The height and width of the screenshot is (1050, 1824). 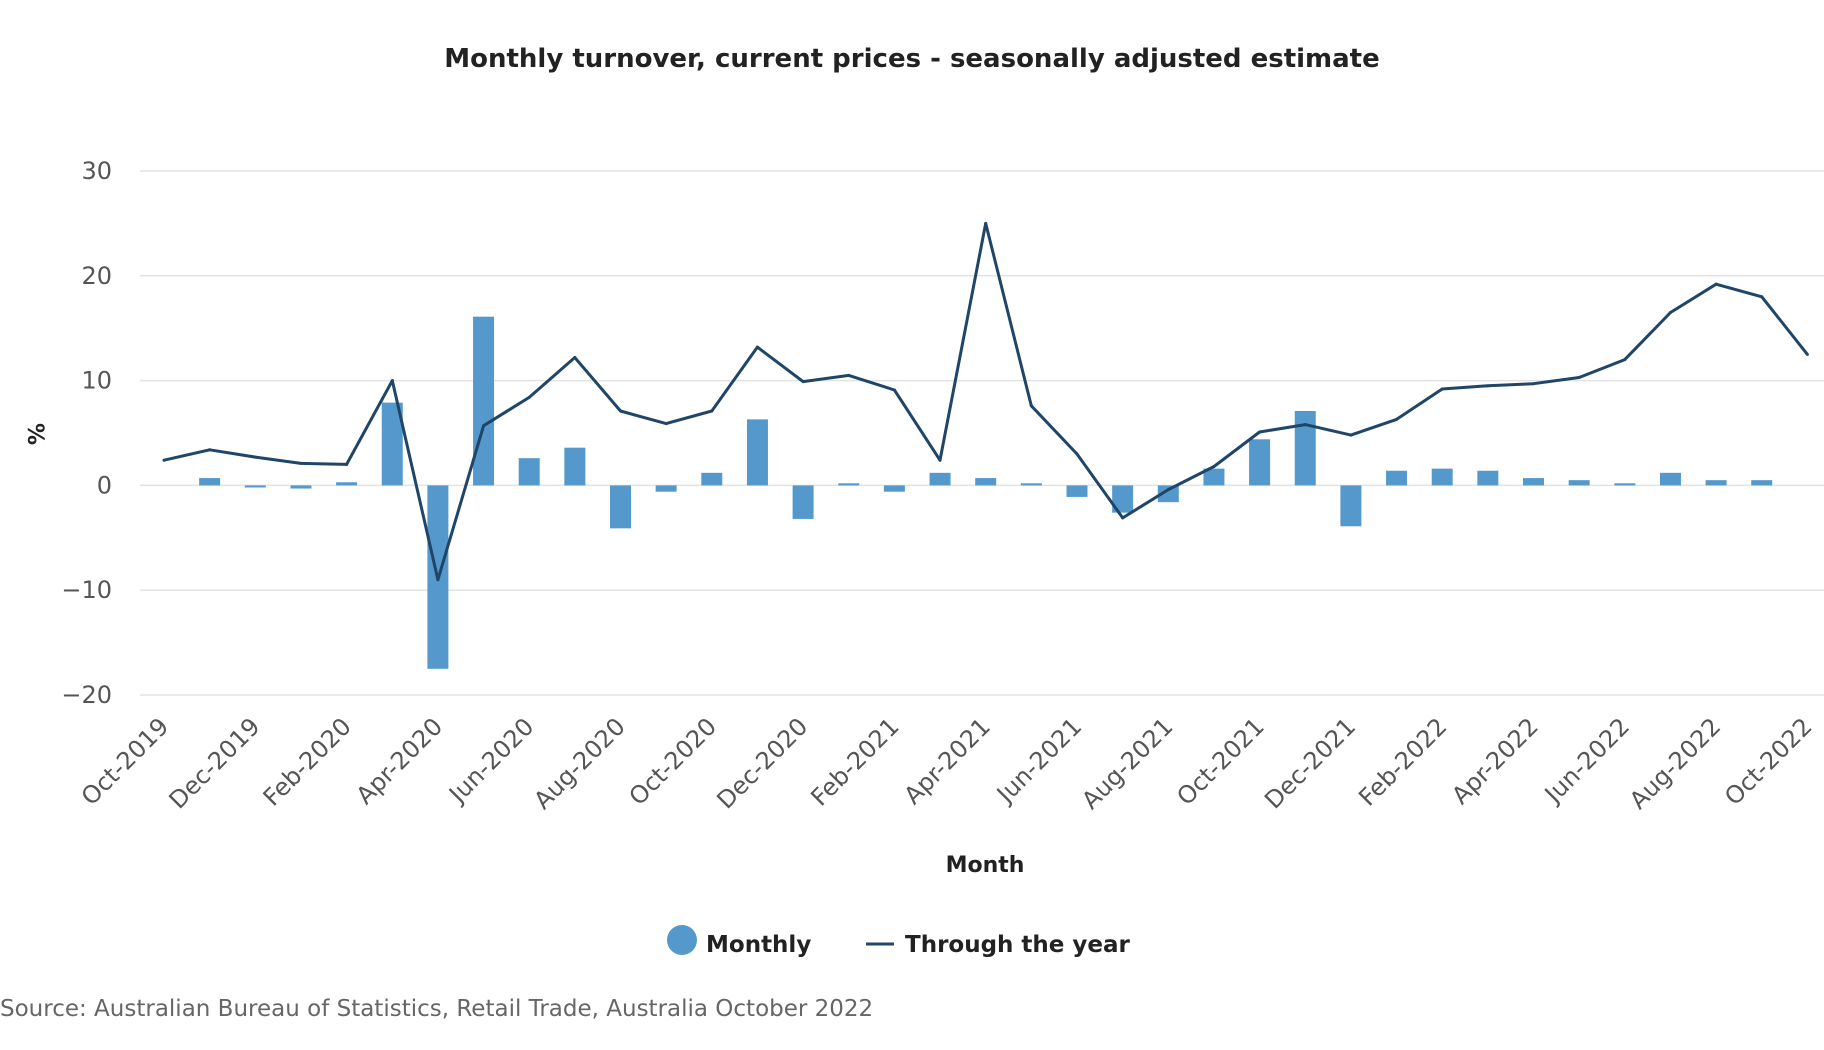 What do you see at coordinates (1675, 763) in the screenshot?
I see `x-tick-label: Aug-2022` at bounding box center [1675, 763].